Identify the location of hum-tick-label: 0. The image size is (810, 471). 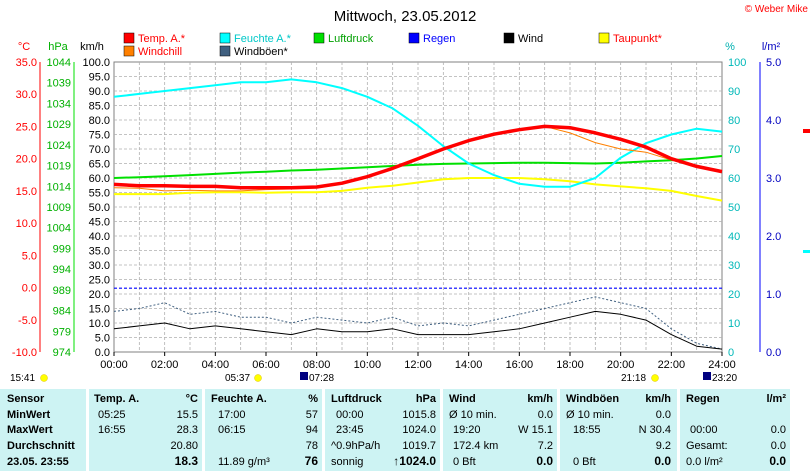
(731, 353).